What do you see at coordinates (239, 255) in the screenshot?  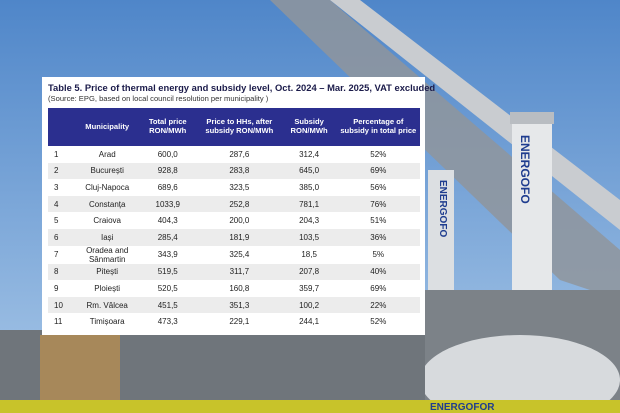 I see `table-cell: 325,4` at bounding box center [239, 255].